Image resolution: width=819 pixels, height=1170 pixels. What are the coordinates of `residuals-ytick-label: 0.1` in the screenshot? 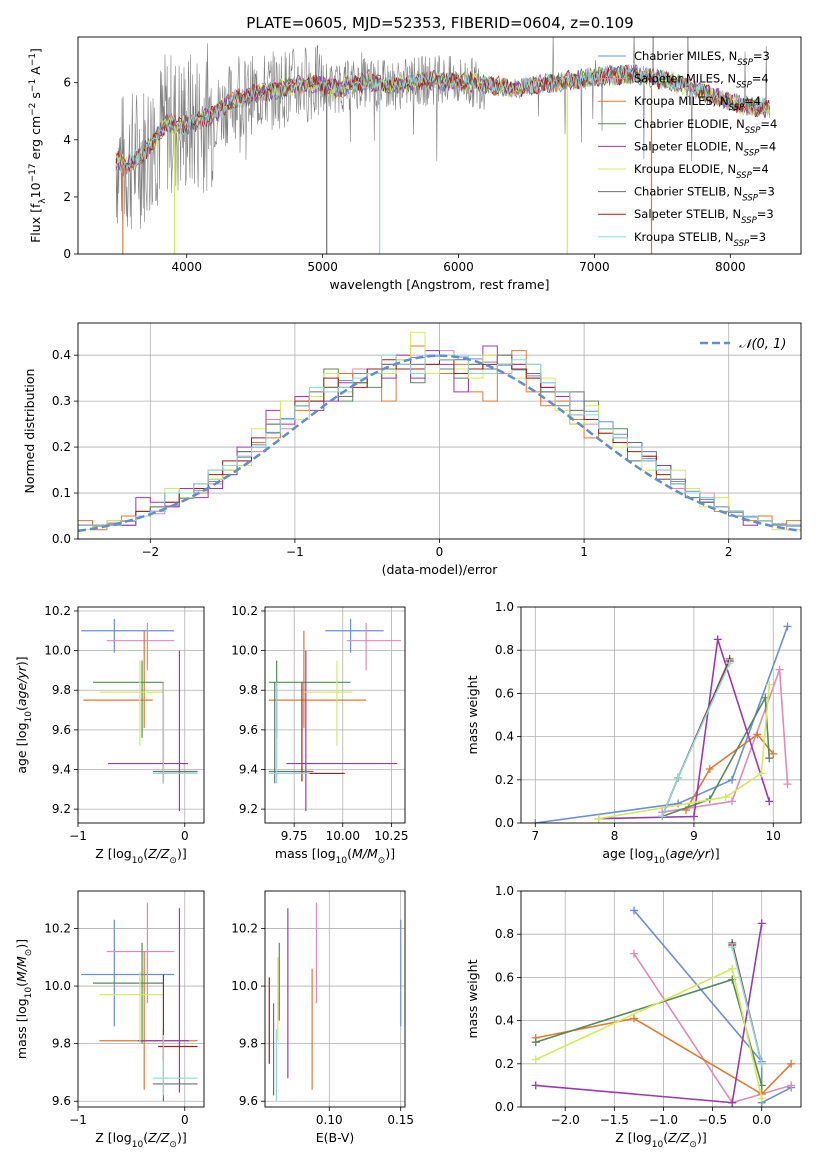 It's located at (61, 493).